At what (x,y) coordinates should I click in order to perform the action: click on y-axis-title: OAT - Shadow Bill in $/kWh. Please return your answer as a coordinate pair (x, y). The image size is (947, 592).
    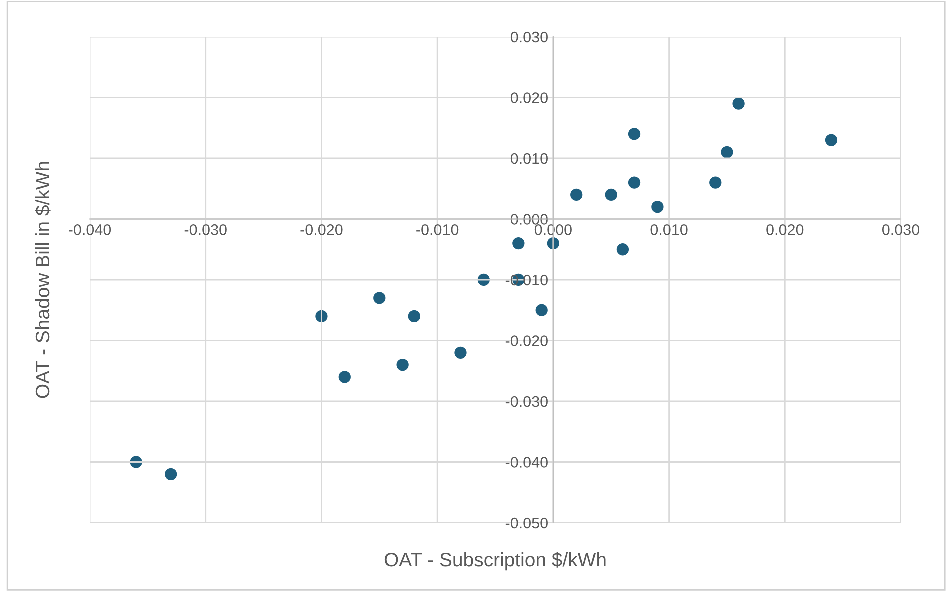
    Looking at the image, I should click on (43, 280).